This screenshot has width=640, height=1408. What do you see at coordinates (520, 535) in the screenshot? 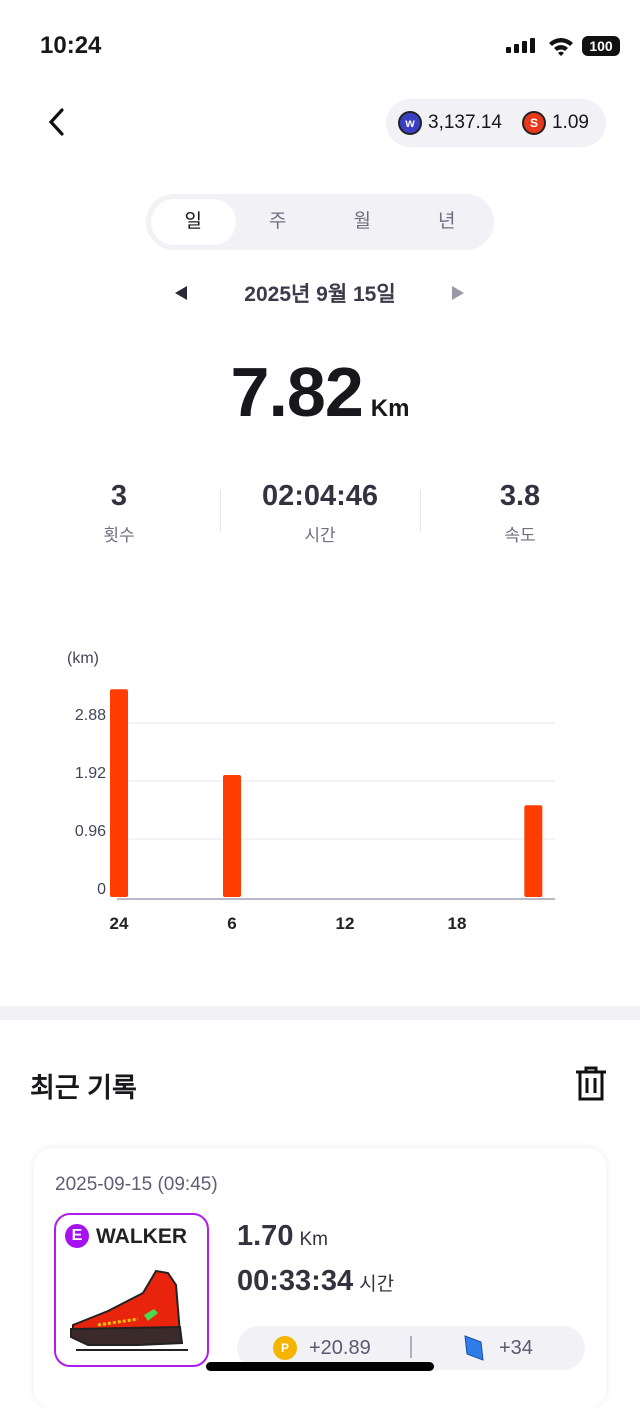
I see `stat-label: 속도` at bounding box center [520, 535].